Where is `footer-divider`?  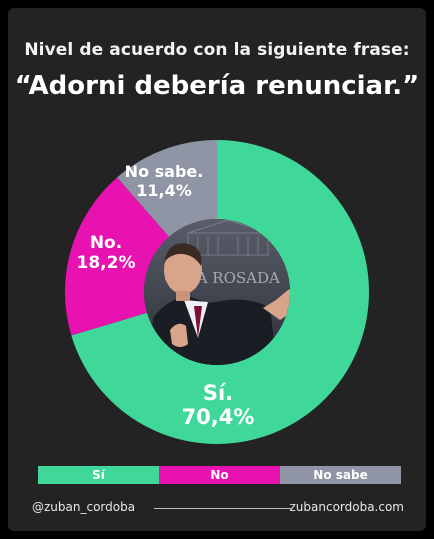
footer-divider is located at coordinates (222, 508).